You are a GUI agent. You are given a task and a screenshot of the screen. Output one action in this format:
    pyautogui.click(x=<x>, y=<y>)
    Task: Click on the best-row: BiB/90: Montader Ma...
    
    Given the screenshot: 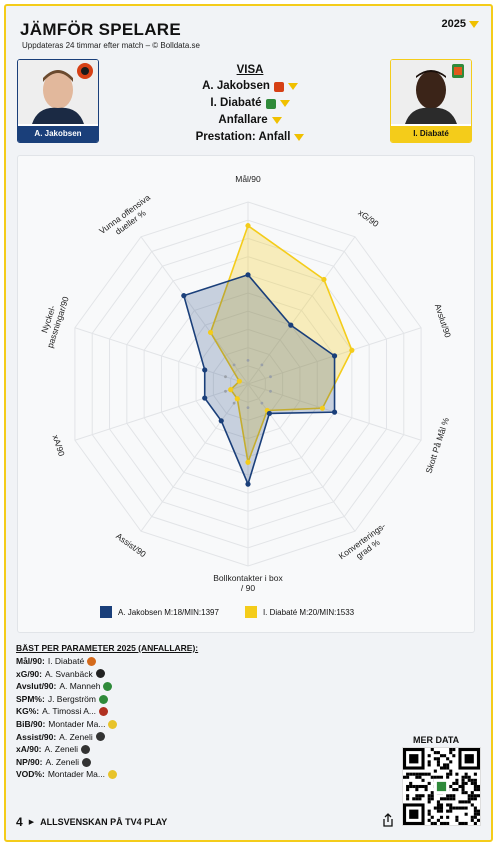 What is the action you would take?
    pyautogui.click(x=206, y=724)
    